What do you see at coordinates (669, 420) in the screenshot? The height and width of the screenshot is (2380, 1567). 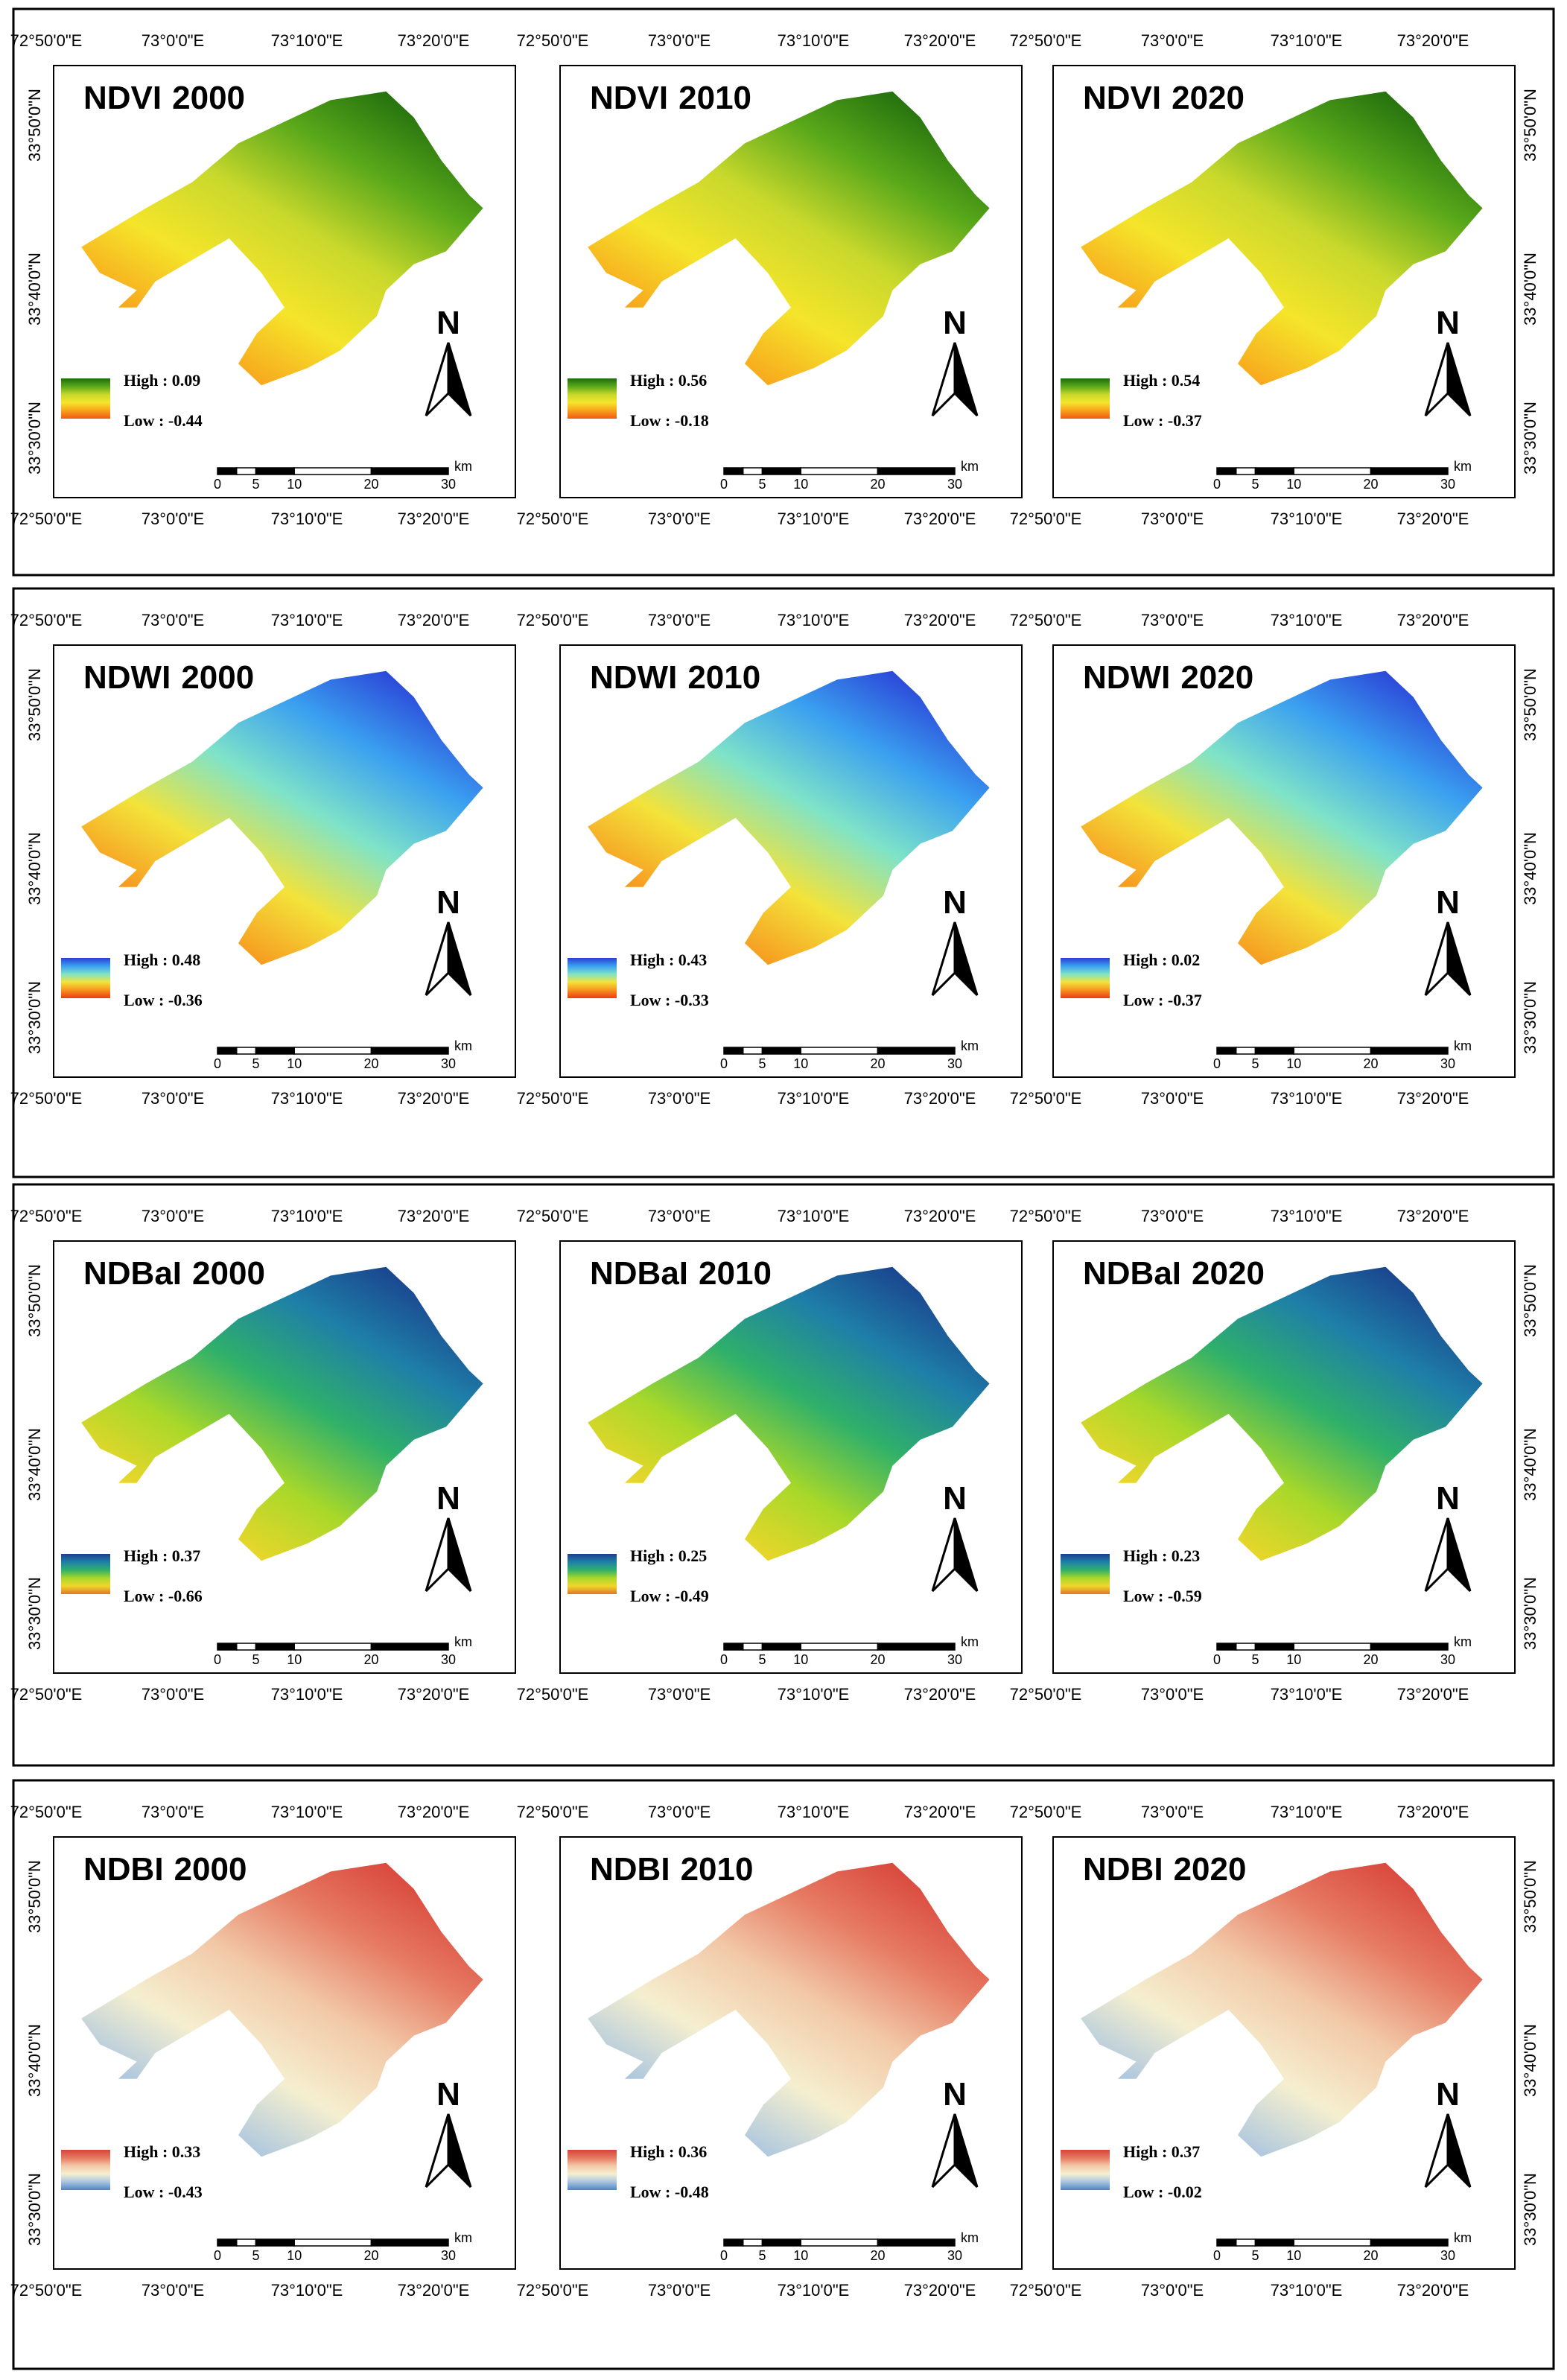 I see `legend-low-label: Low : -0.18` at bounding box center [669, 420].